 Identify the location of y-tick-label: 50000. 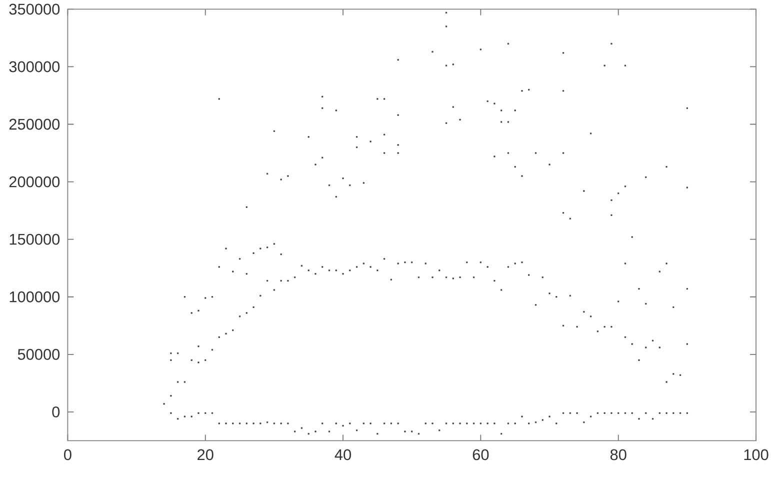
(39, 354).